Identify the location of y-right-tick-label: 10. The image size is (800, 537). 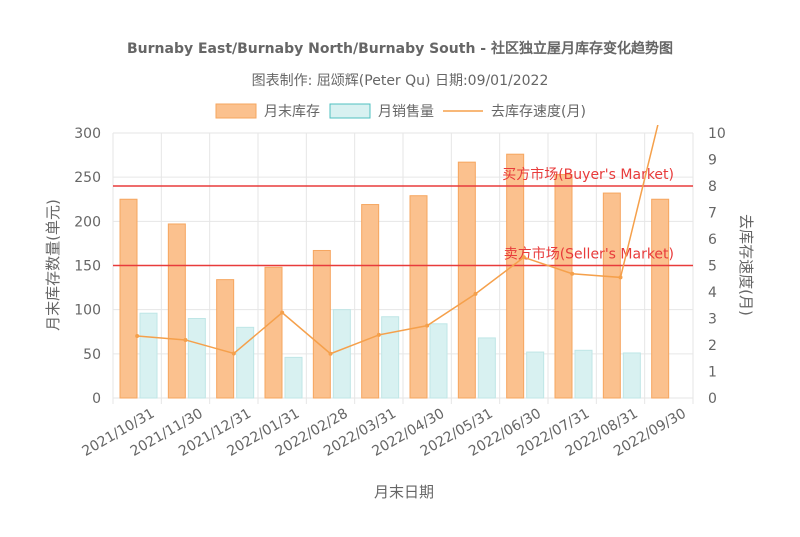
(717, 134).